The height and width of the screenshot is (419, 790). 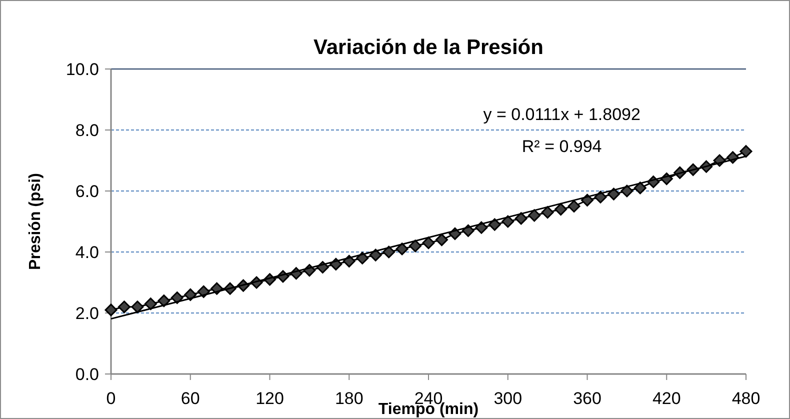 What do you see at coordinates (82, 69) in the screenshot?
I see `y-tick-label: 10.0` at bounding box center [82, 69].